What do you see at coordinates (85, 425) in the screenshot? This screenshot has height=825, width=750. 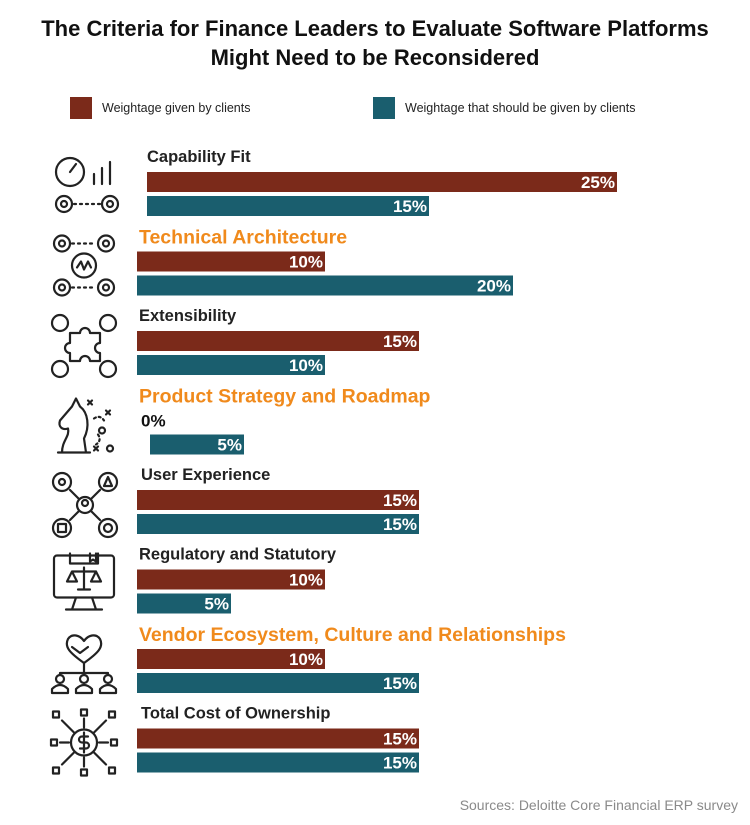 I see `chess-knight-strategy-icon` at bounding box center [85, 425].